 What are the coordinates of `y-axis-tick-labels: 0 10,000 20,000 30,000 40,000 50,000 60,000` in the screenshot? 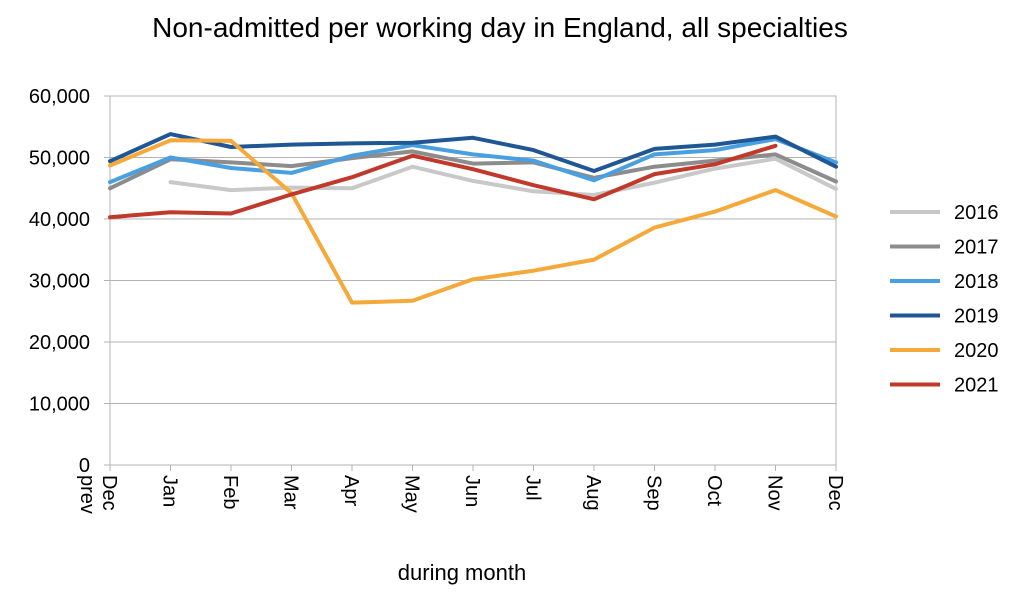 It's located at (59, 281).